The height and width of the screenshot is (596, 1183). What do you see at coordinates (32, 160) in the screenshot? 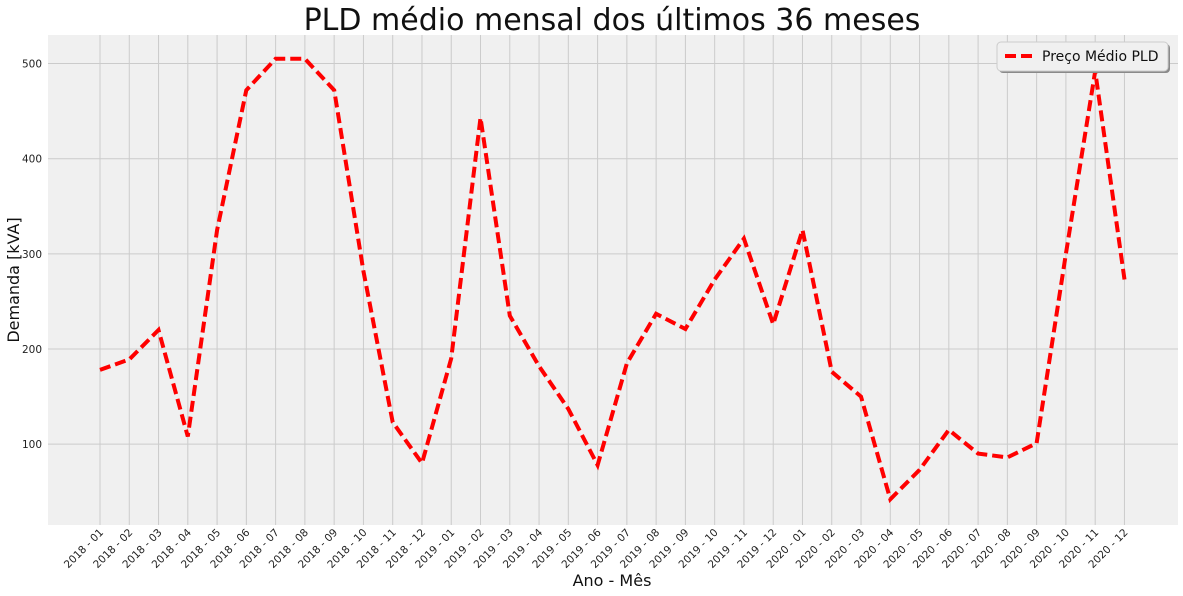
I see `y-tick-label: 400` at bounding box center [32, 160].